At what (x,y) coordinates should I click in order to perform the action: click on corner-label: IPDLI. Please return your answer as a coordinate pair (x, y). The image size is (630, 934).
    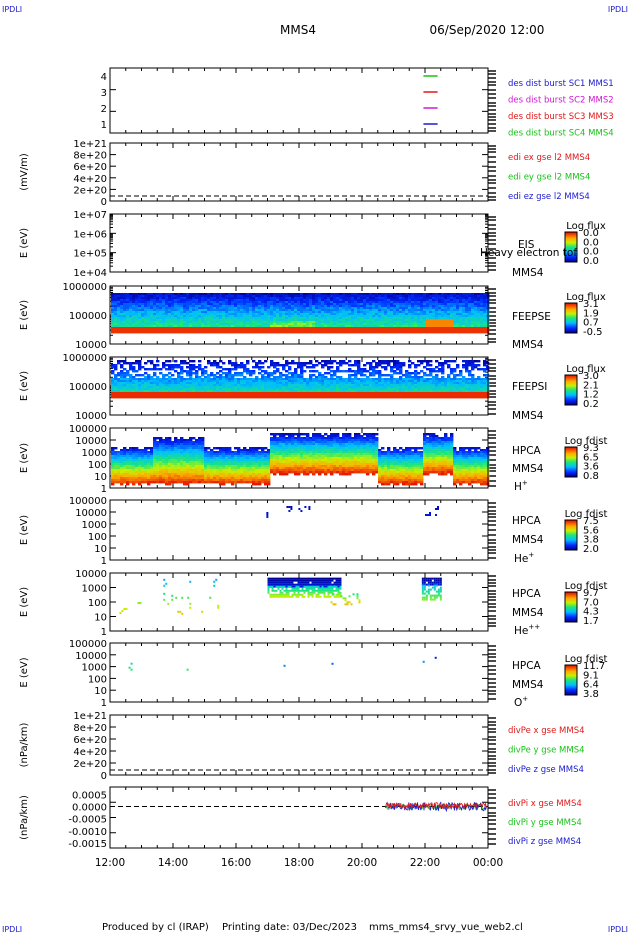
    Looking at the image, I should click on (12, 929).